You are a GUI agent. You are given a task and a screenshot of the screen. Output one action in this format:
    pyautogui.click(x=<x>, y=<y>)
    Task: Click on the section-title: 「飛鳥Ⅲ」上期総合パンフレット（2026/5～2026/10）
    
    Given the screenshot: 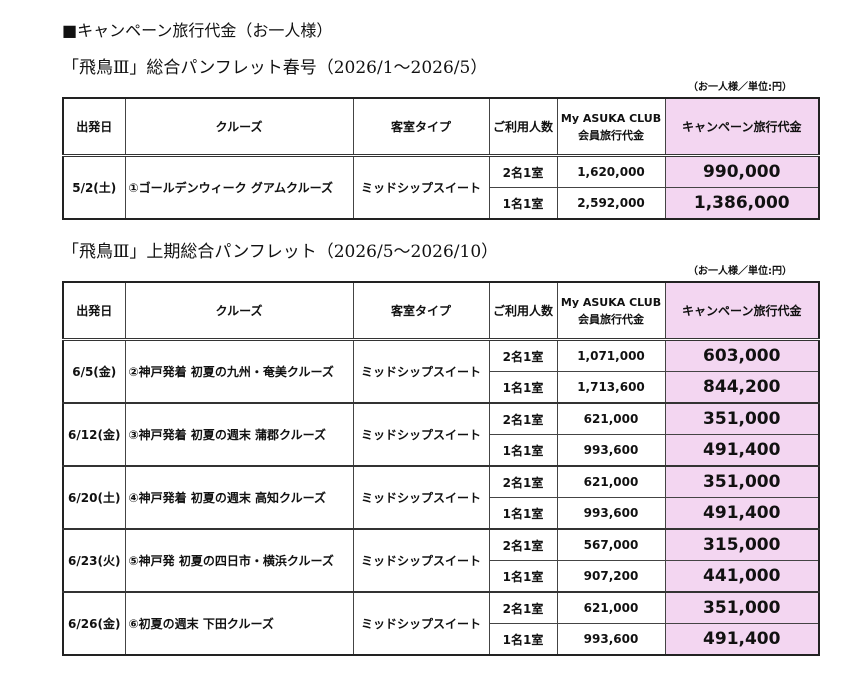 What is the action you would take?
    pyautogui.click(x=280, y=252)
    